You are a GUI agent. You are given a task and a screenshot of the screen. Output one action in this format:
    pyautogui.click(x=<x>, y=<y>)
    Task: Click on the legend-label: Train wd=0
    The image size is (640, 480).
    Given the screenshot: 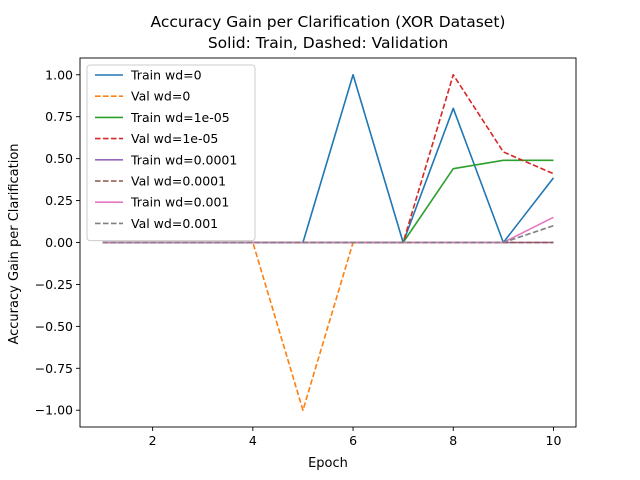 What is the action you would take?
    pyautogui.click(x=166, y=75)
    